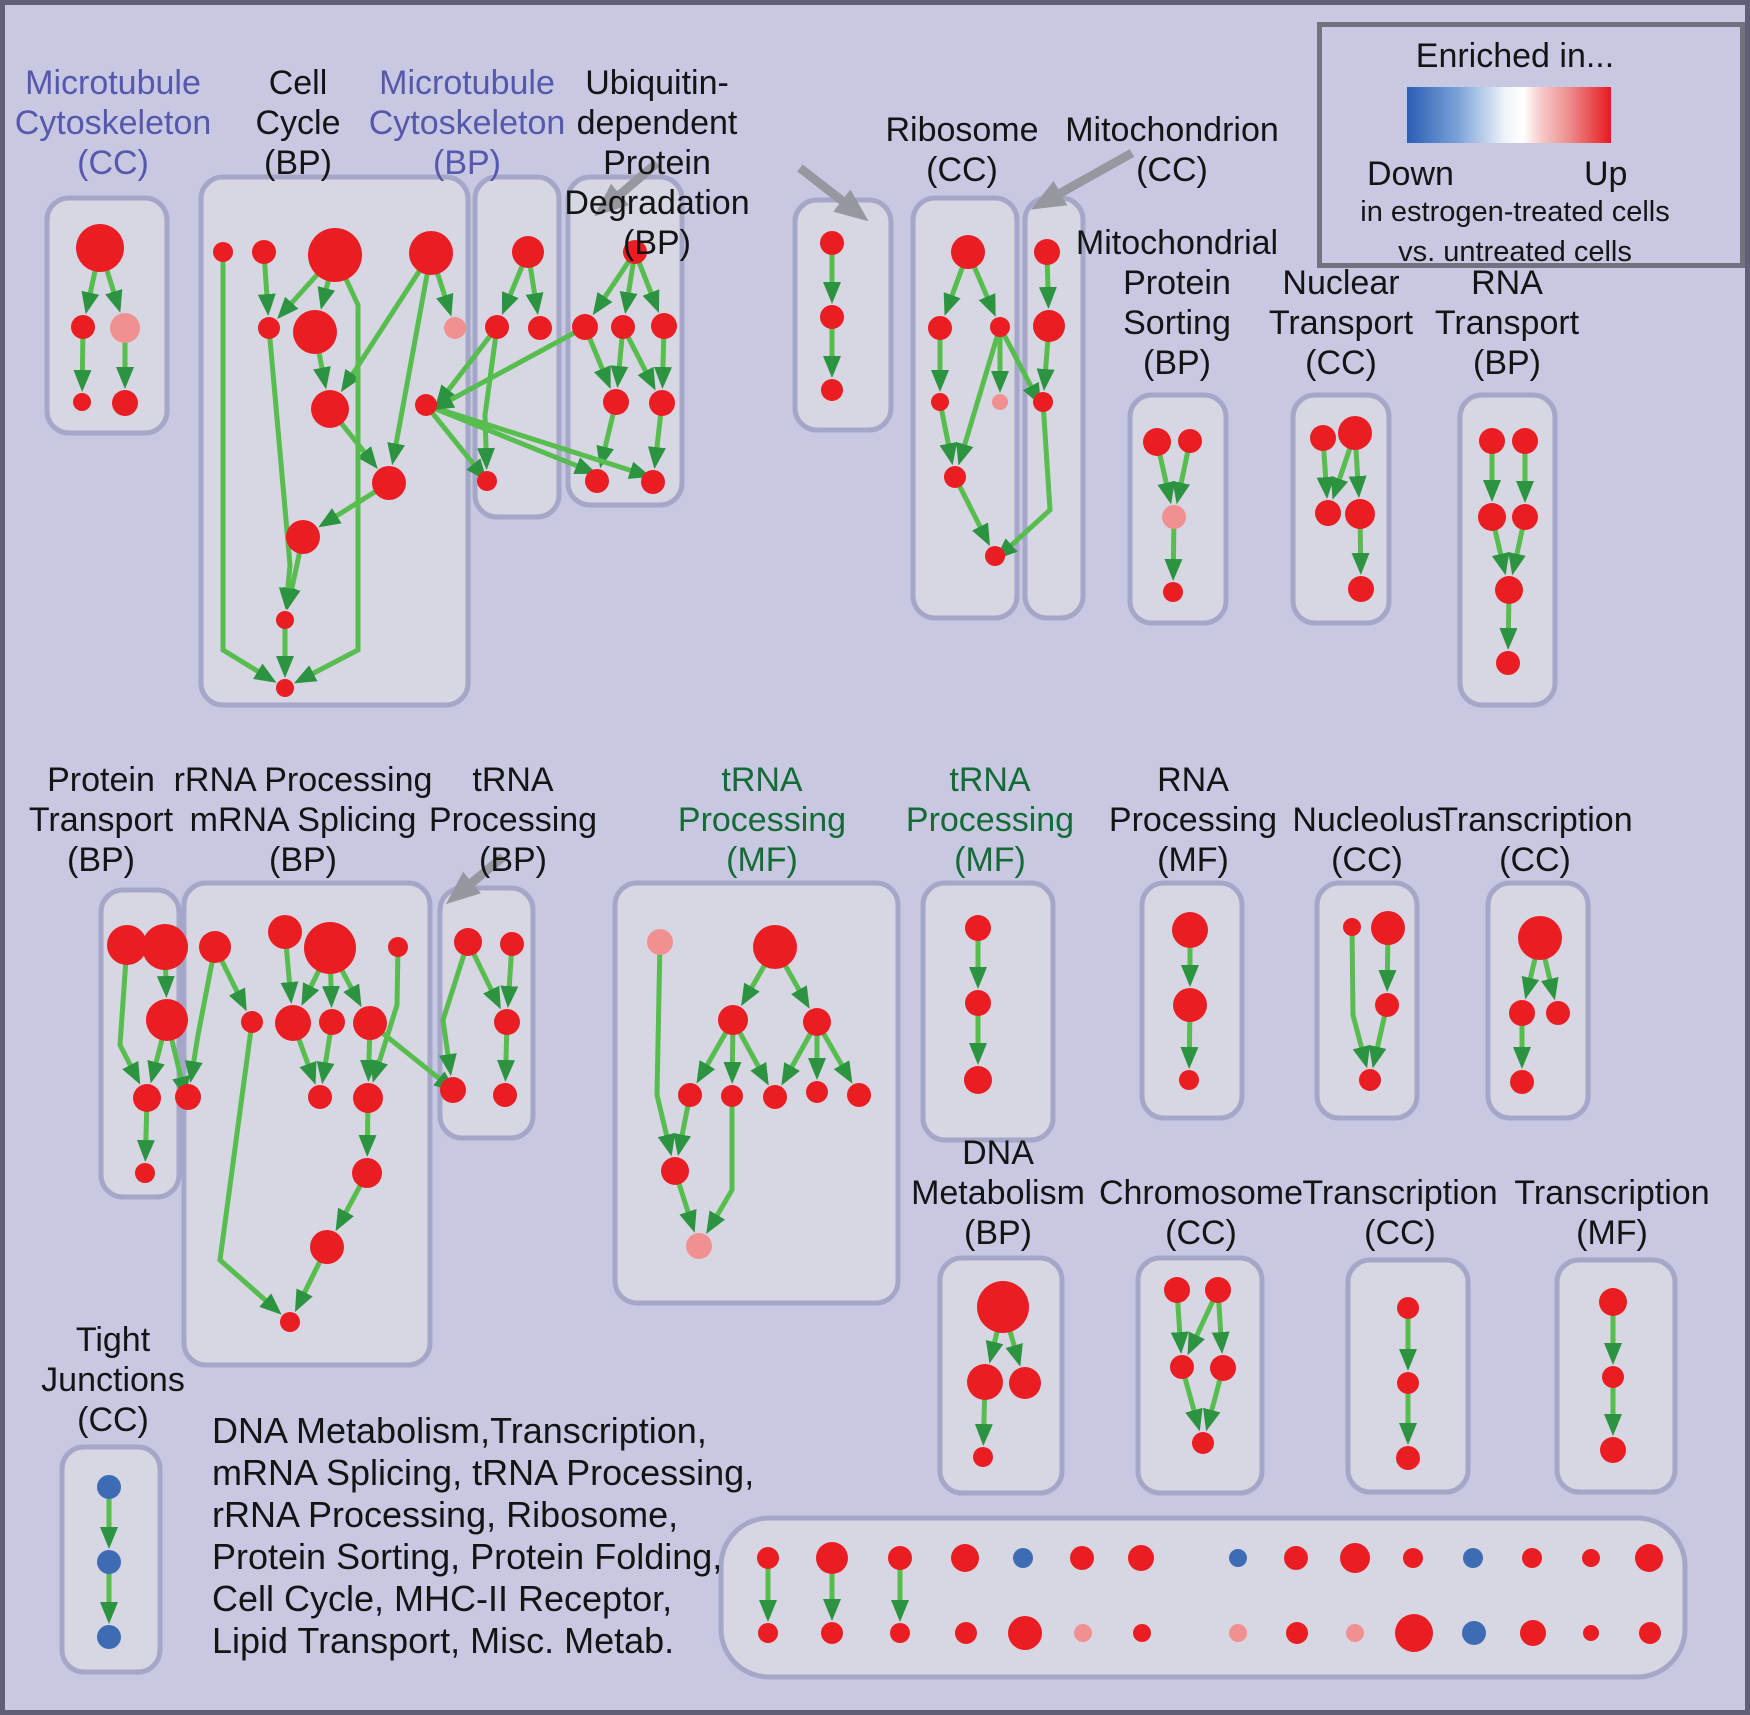 This screenshot has width=1750, height=1715. I want to click on cluster-box-chromosome-cc, so click(1200, 1375).